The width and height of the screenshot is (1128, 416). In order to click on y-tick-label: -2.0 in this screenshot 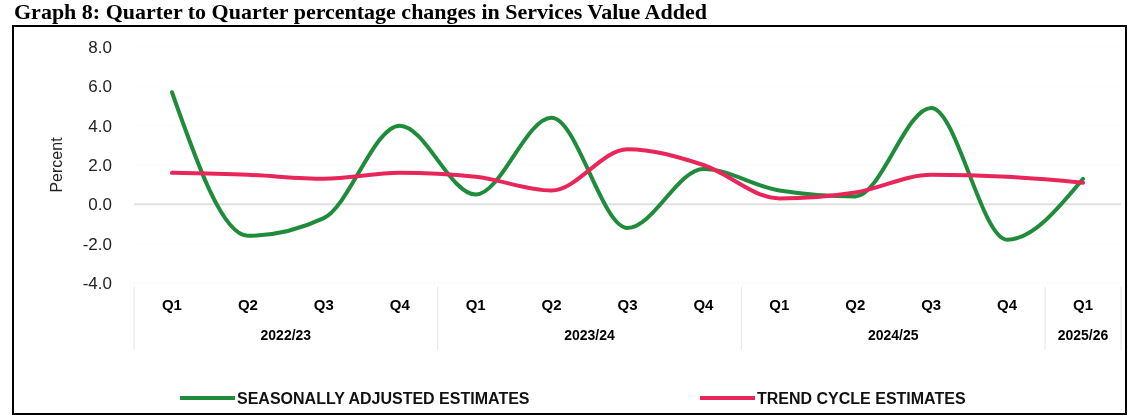, I will do `click(97, 244)`.